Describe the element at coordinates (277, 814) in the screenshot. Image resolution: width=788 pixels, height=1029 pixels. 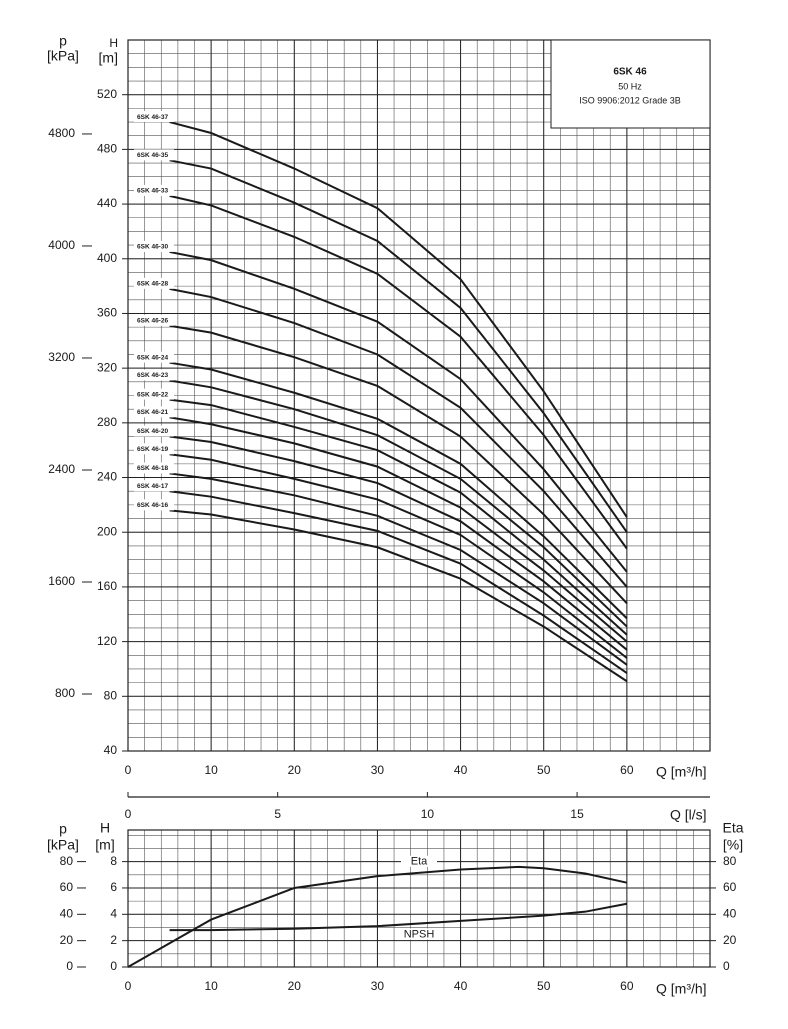
I see `x-tick-label: 5` at that location.